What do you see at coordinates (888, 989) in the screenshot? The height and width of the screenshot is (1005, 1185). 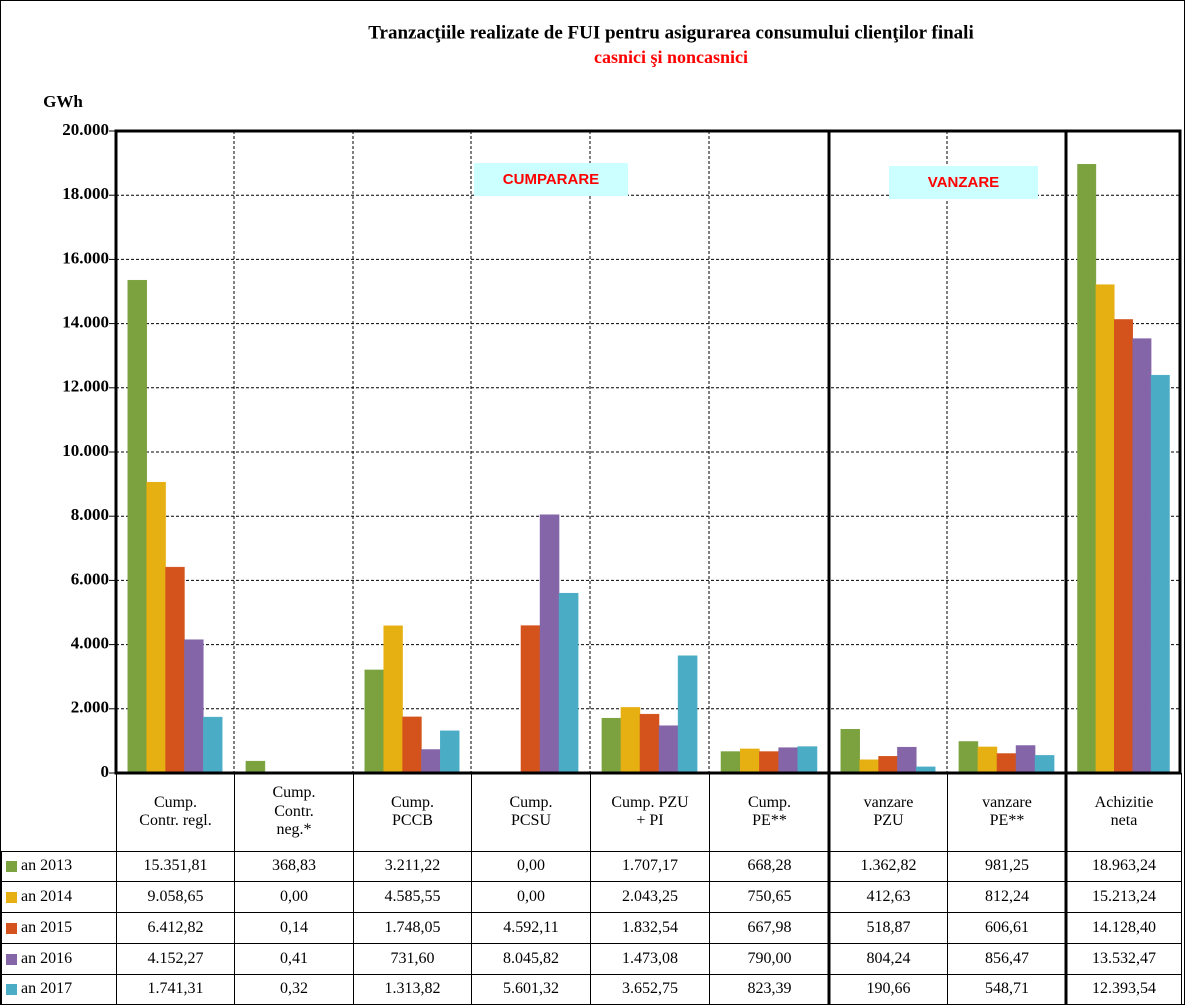 I see `table-cell: 190,66` at bounding box center [888, 989].